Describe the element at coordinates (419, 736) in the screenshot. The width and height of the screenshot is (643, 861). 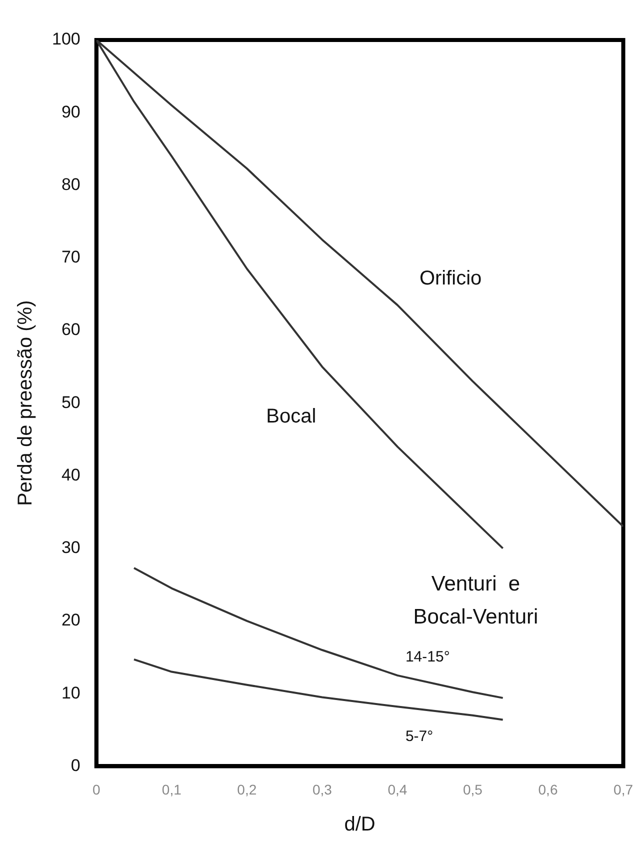
I see `series-label: 5-7°` at that location.